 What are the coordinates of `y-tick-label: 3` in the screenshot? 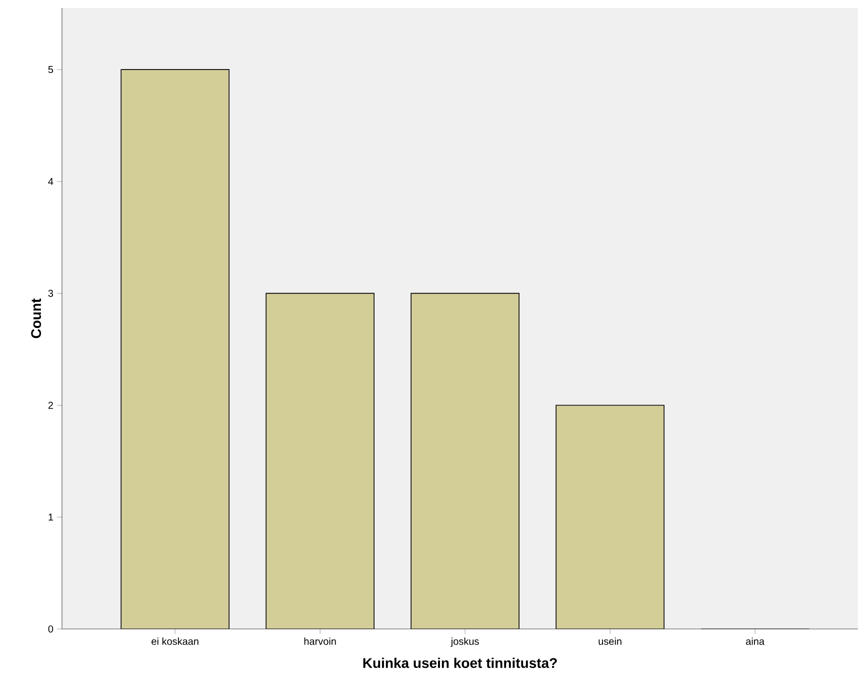 It's located at (51, 293).